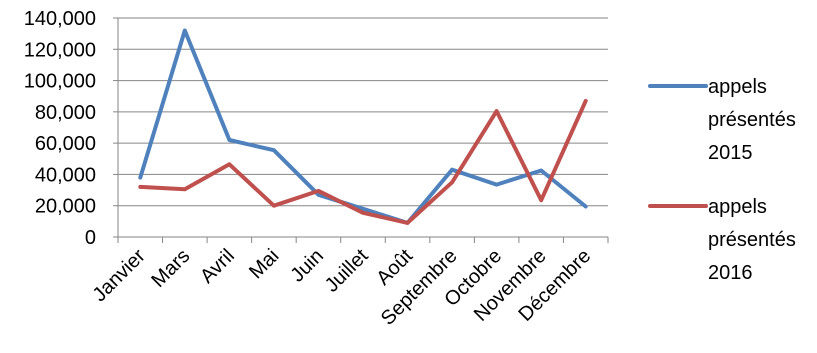  Describe the element at coordinates (65, 144) in the screenshot. I see `y-tick-label-3: 60,000` at that location.